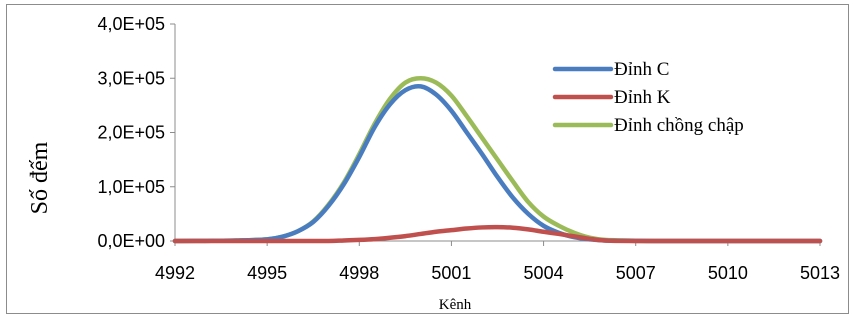  Describe the element at coordinates (40, 177) in the screenshot. I see `y-axis-label: Số đếm` at that location.